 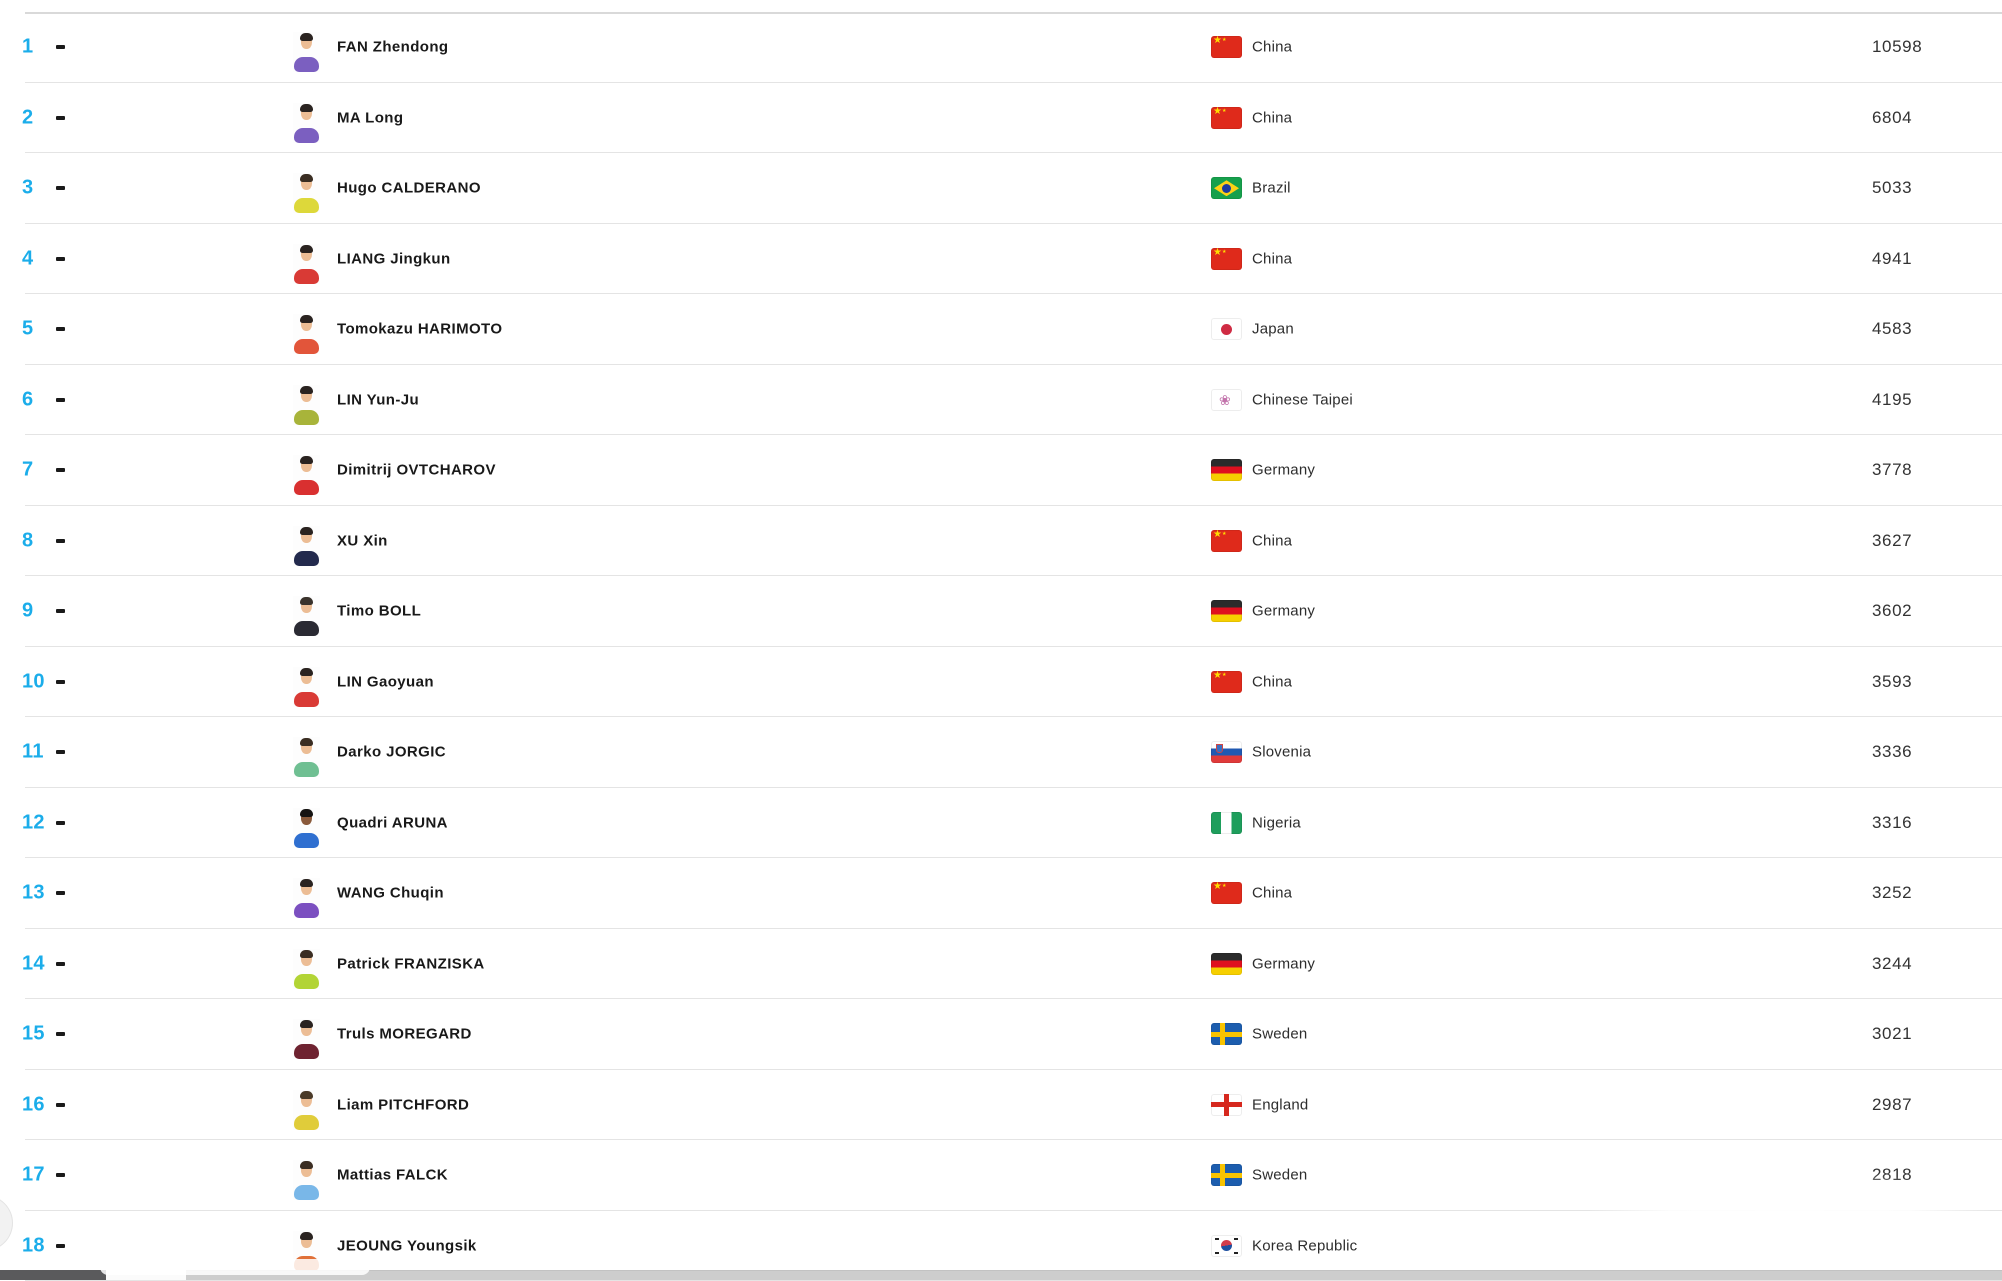 What do you see at coordinates (1897, 47) in the screenshot?
I see `points-value: 10598` at bounding box center [1897, 47].